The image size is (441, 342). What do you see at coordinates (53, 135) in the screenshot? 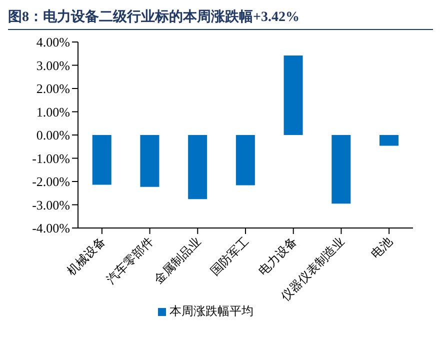
I see `y-tick-label: 0.00%` at bounding box center [53, 135].